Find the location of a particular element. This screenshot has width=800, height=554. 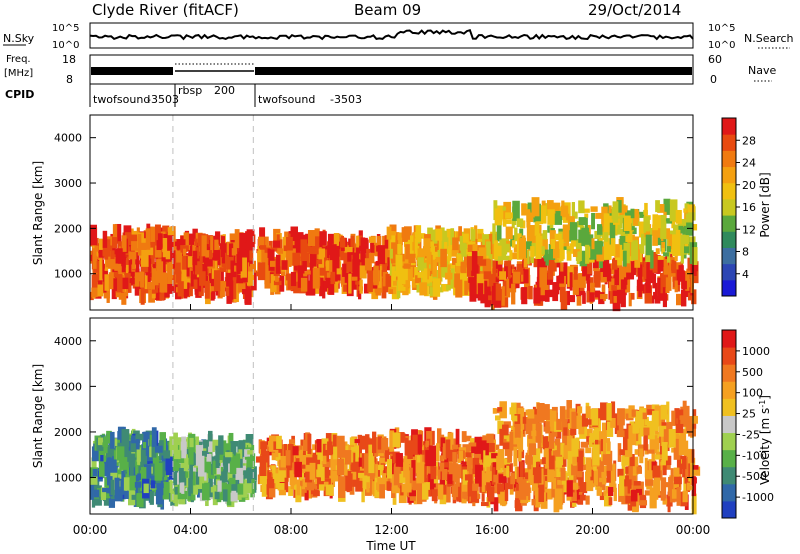

y-tick-label: 3000 is located at coordinates (68, 183).